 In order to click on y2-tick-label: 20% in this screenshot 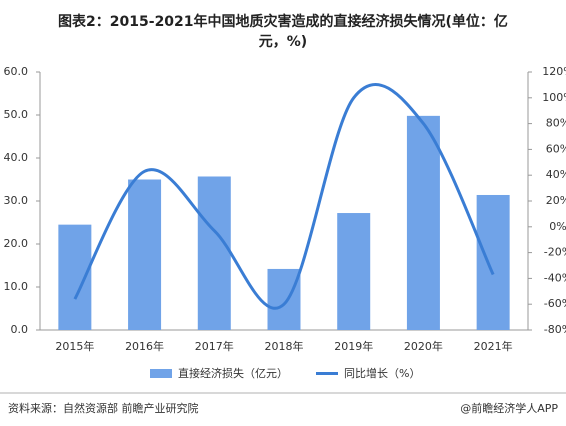, I will do `click(556, 200)`.